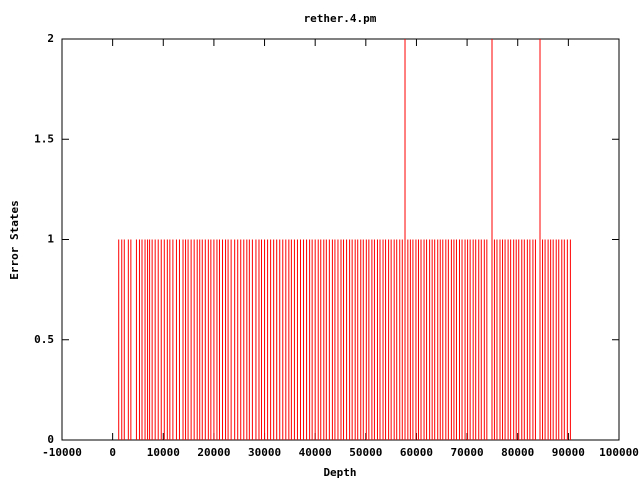 Image resolution: width=640 pixels, height=480 pixels. Describe the element at coordinates (517, 452) in the screenshot. I see `x-tick-label: 80000` at that location.